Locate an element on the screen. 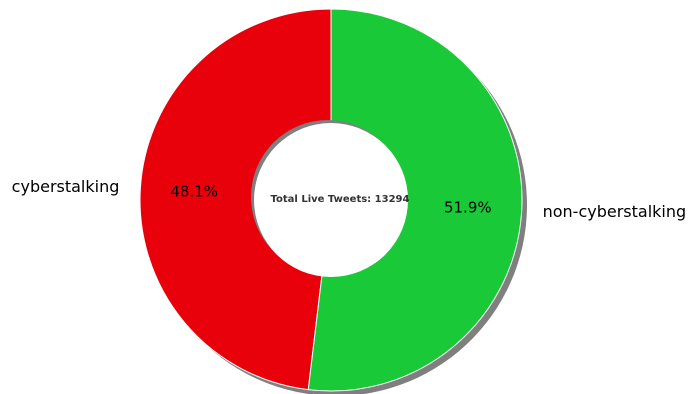  category-label-non-cyberstalking: non-cyberstalking is located at coordinates (615, 211).